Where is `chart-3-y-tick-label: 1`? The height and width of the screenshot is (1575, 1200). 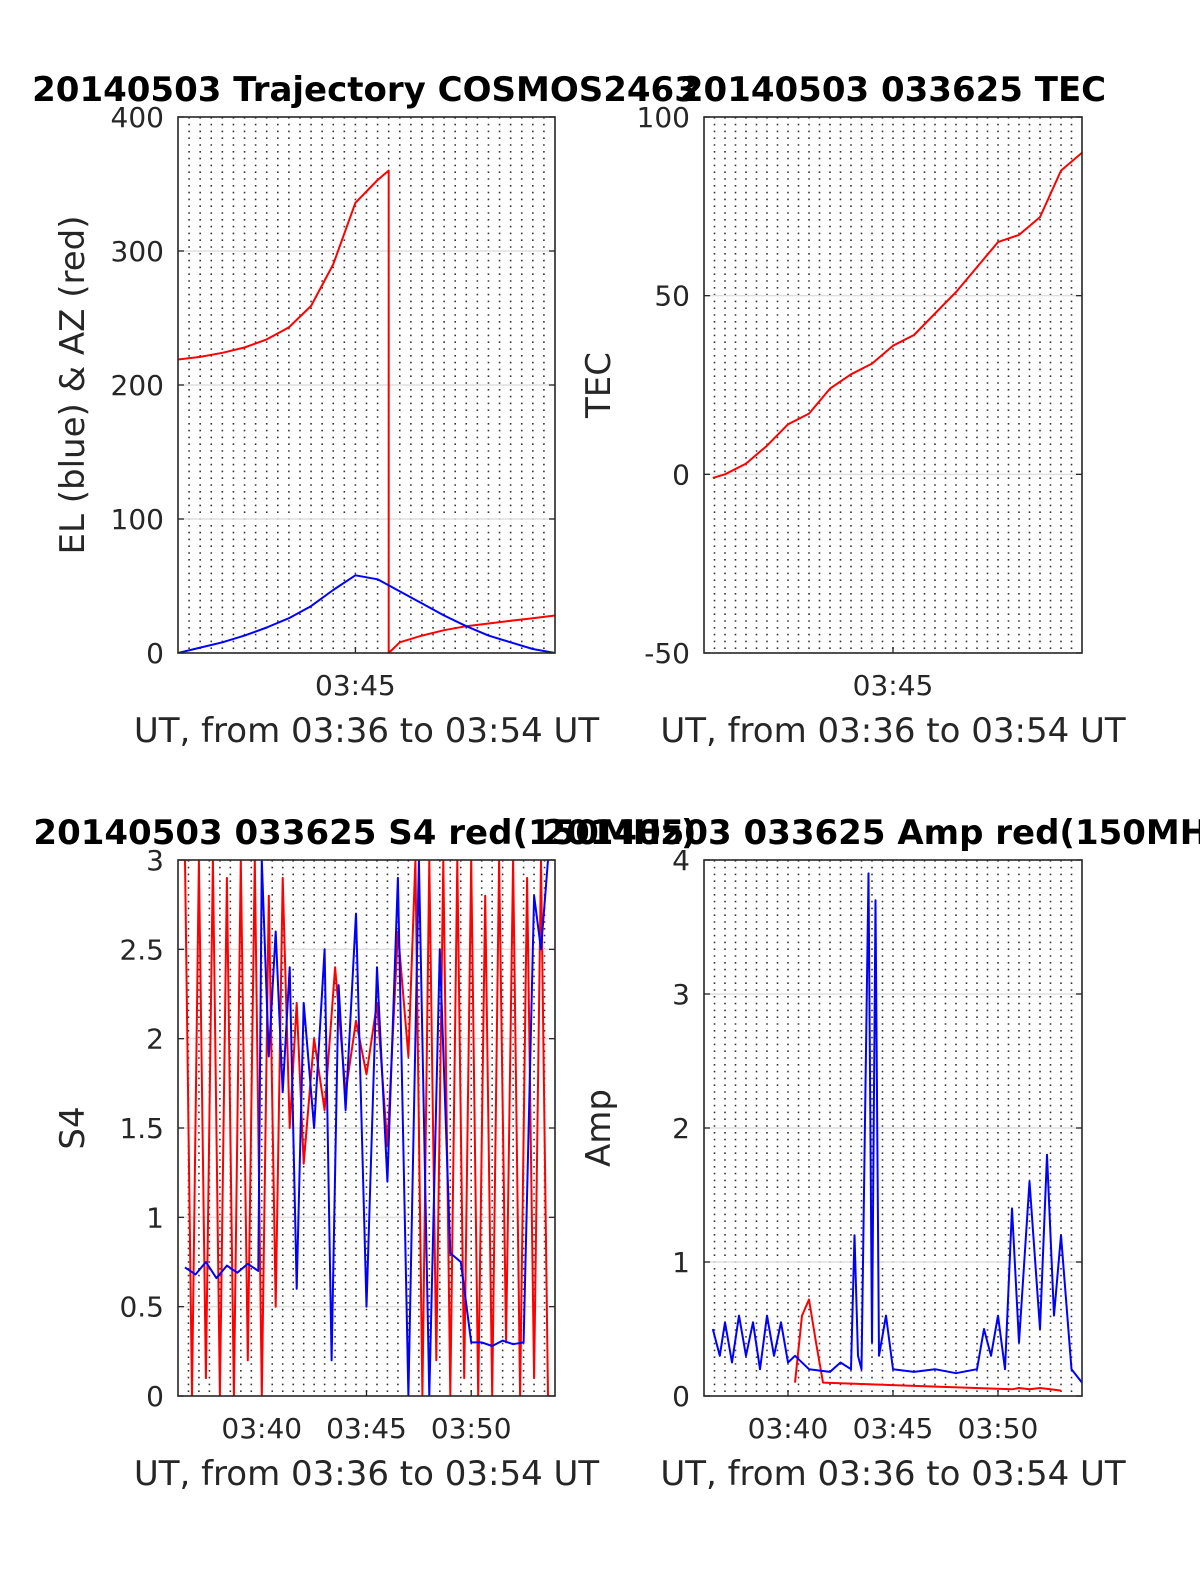
chart-3-y-tick-label: 1 is located at coordinates (155, 1217).